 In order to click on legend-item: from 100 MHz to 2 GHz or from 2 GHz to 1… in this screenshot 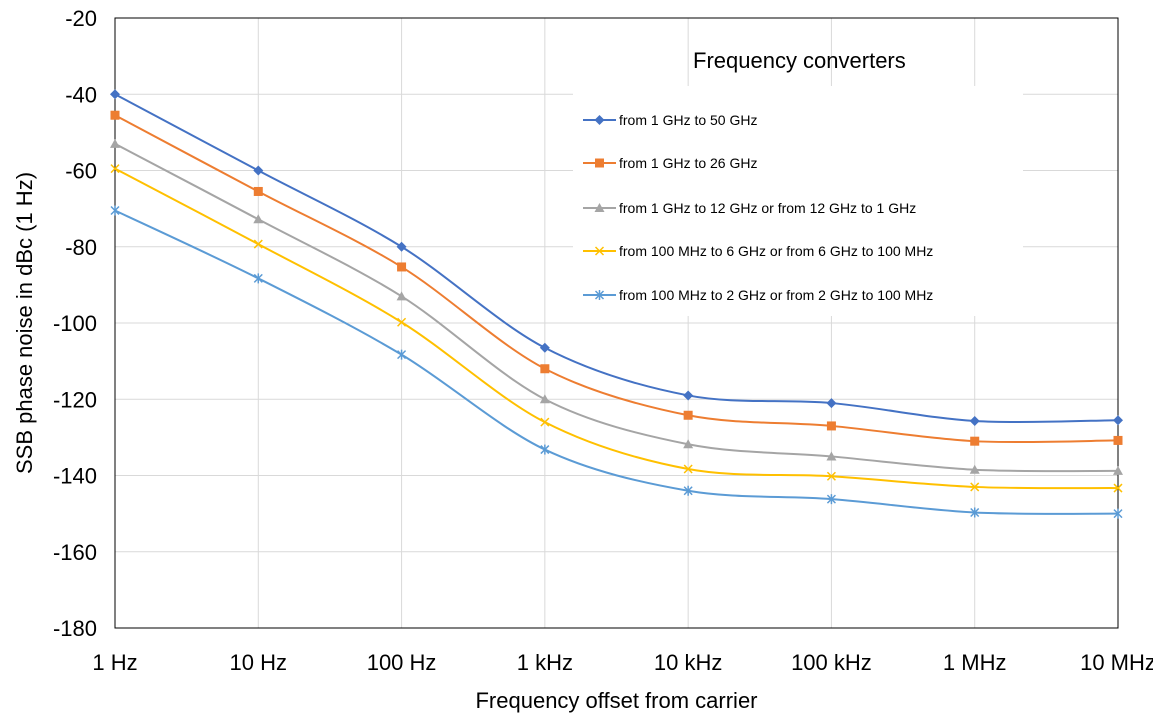, I will do `click(758, 295)`.